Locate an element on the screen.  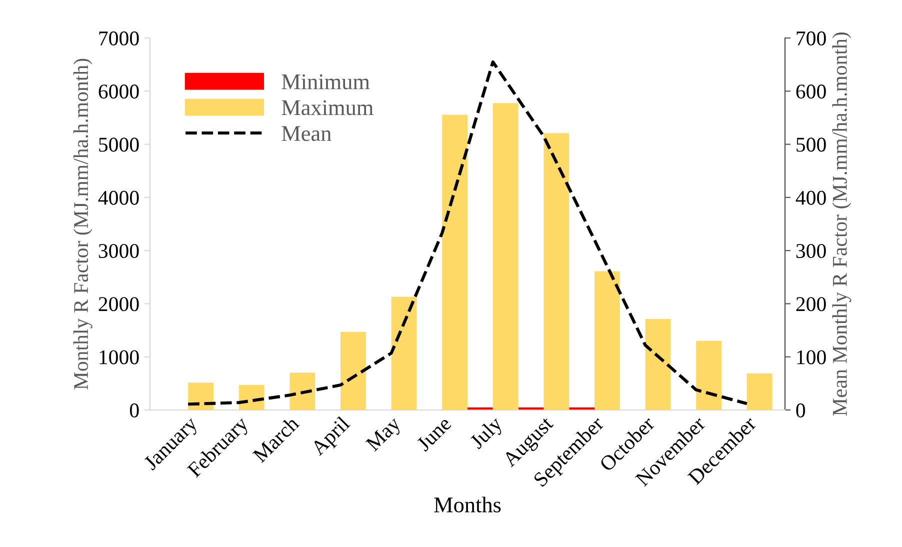
y2-tick-label: 100 is located at coordinates (811, 357).